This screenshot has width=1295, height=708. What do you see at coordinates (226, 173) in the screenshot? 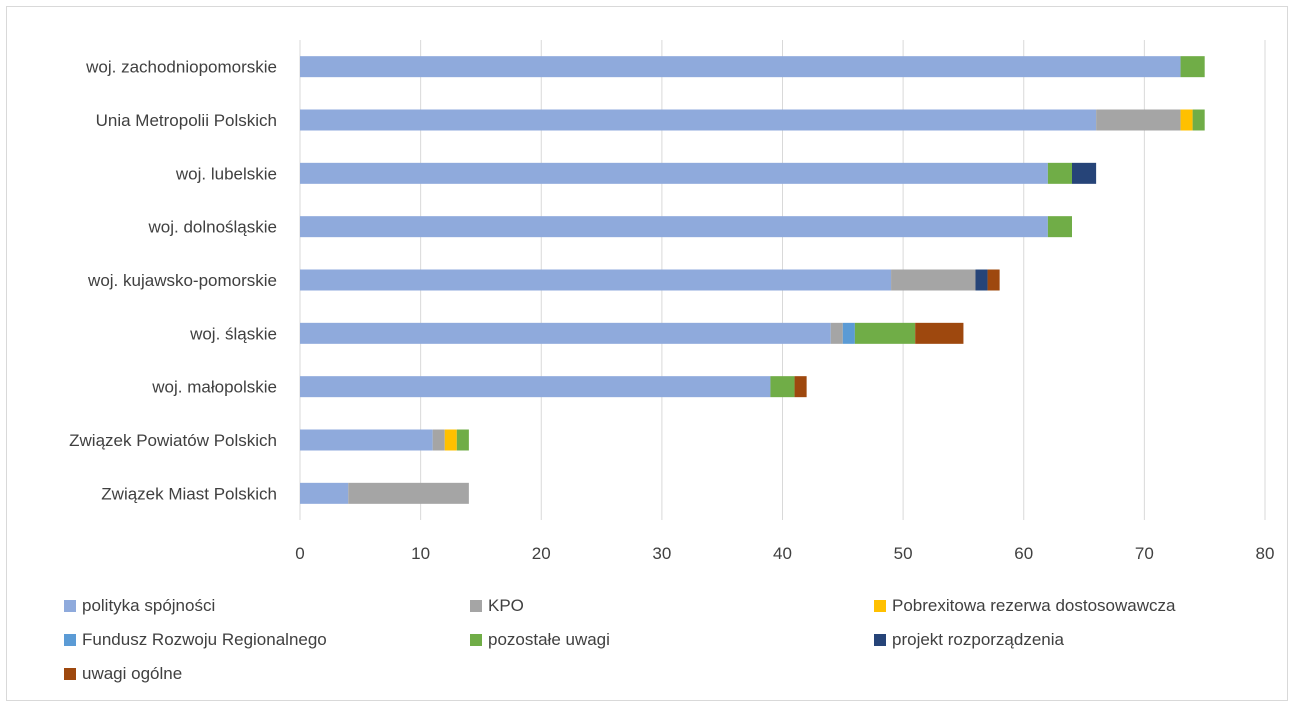
I see `category-label: woj. lubelskie` at bounding box center [226, 173].